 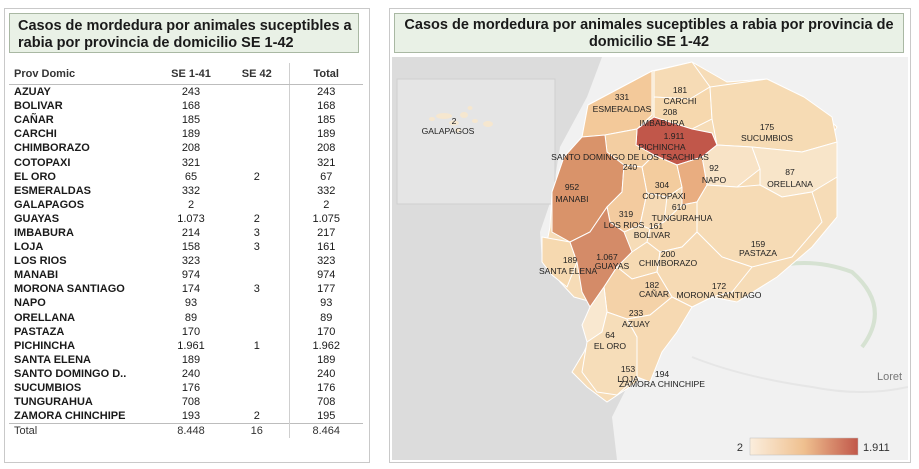 I want to click on province-cell: MANABI, so click(x=36, y=275).